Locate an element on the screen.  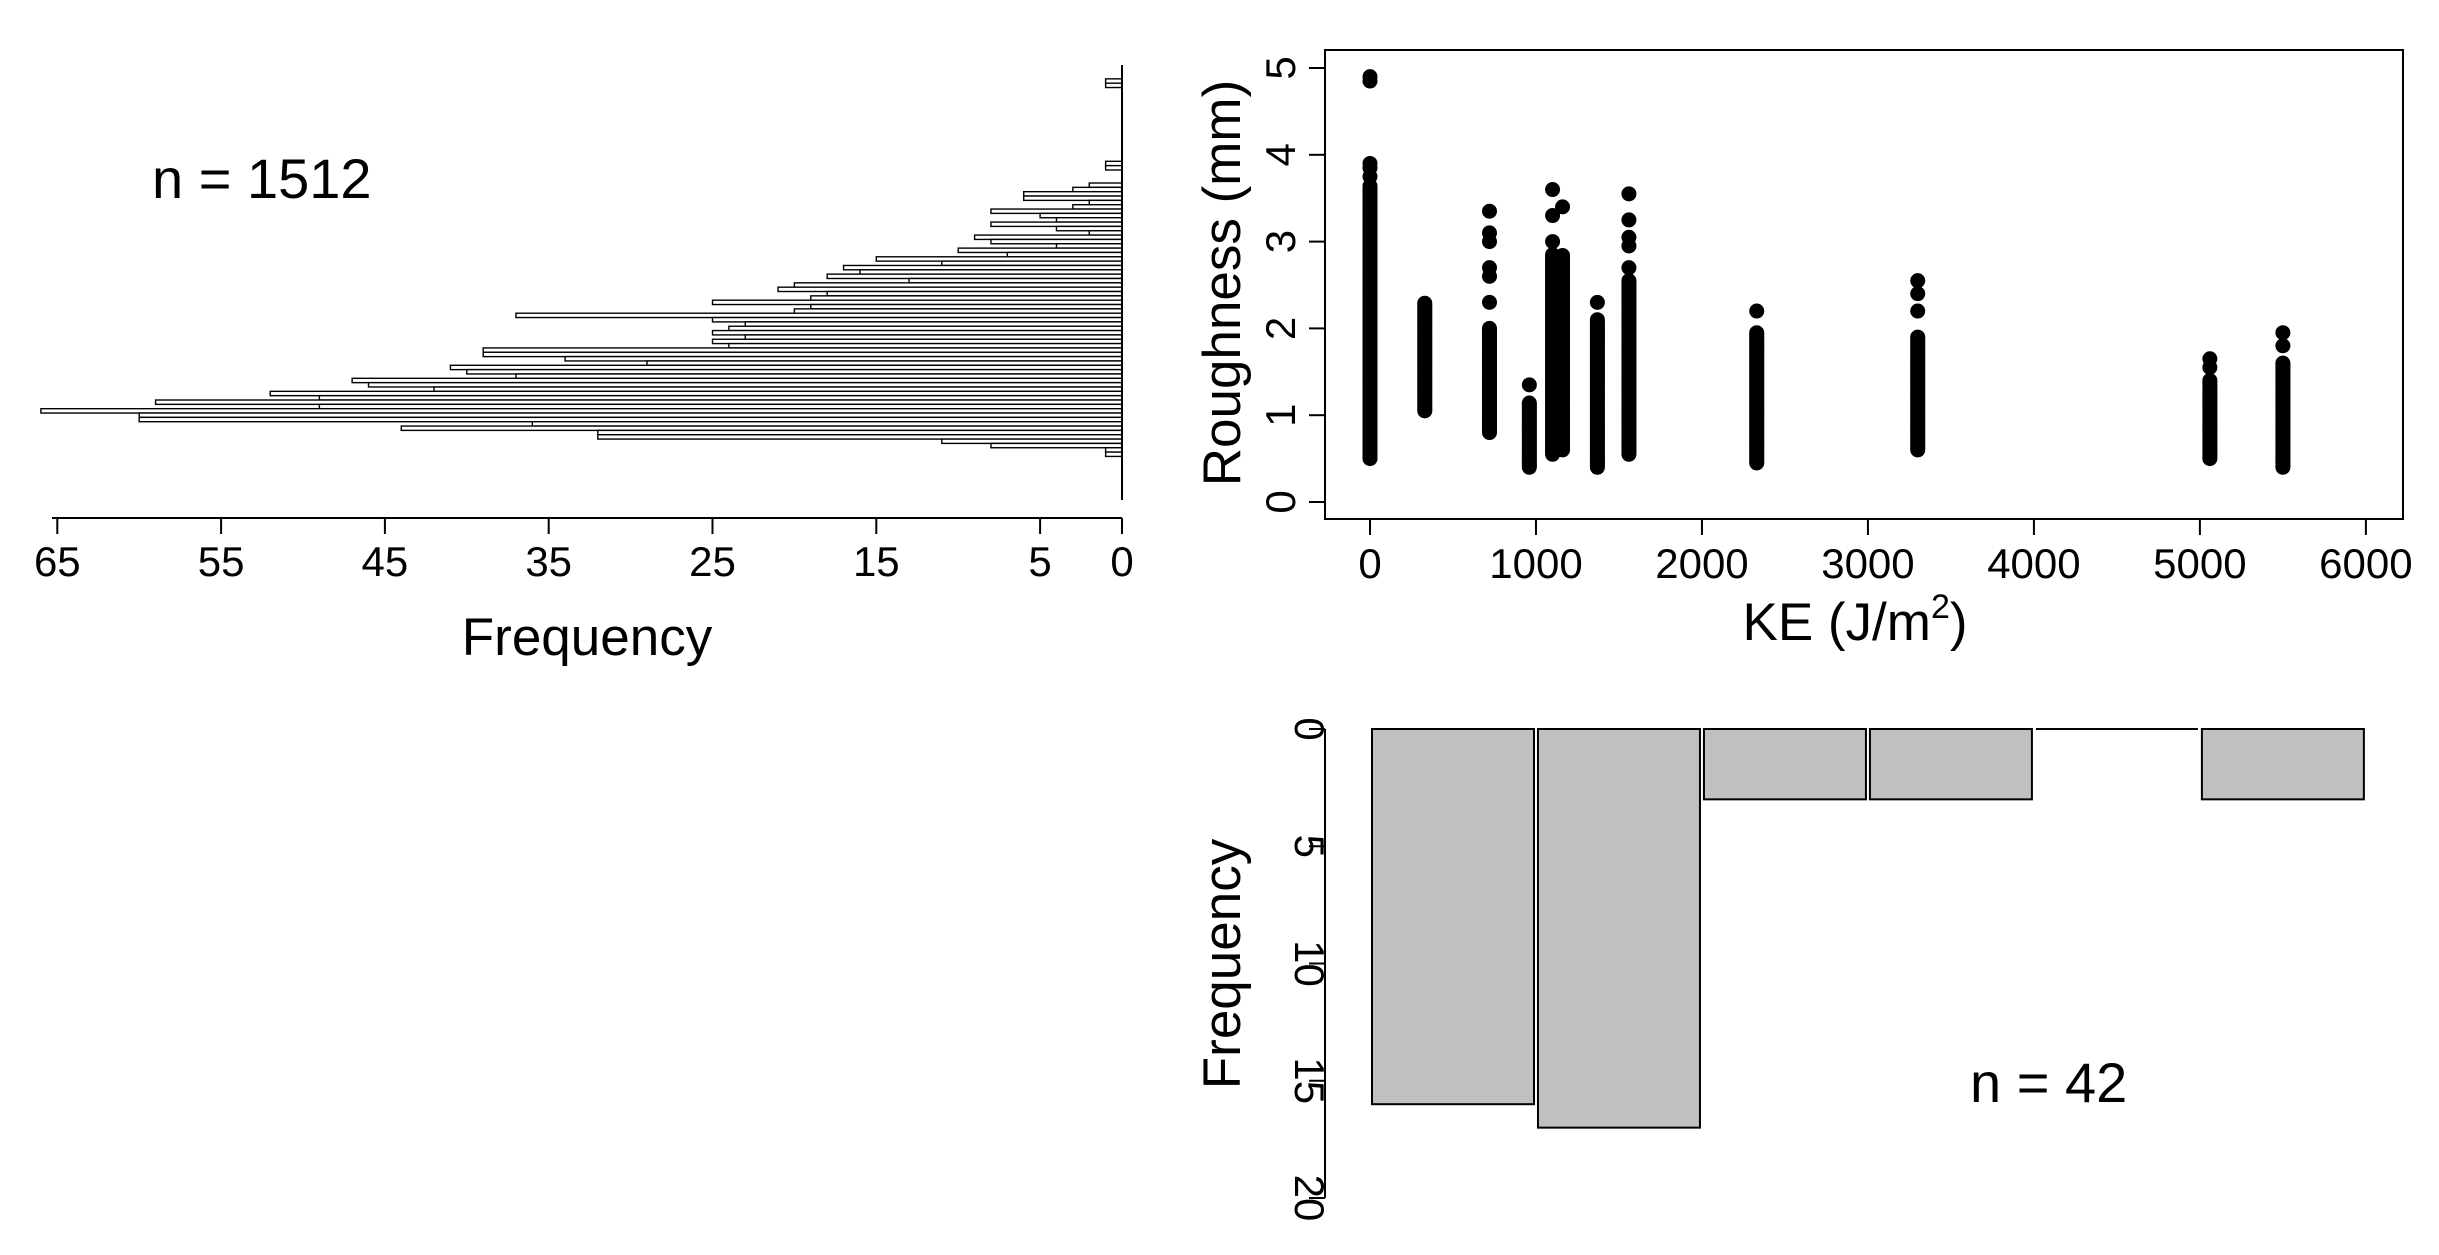
class-histogram-bars is located at coordinates (1868, 928).